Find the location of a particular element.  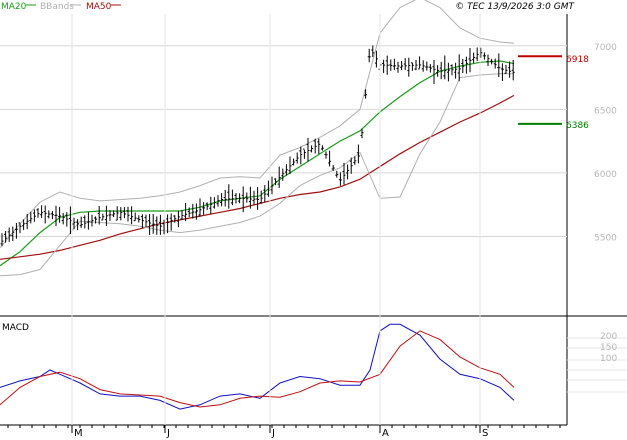

macd-tick-label: 200 is located at coordinates (608, 337).